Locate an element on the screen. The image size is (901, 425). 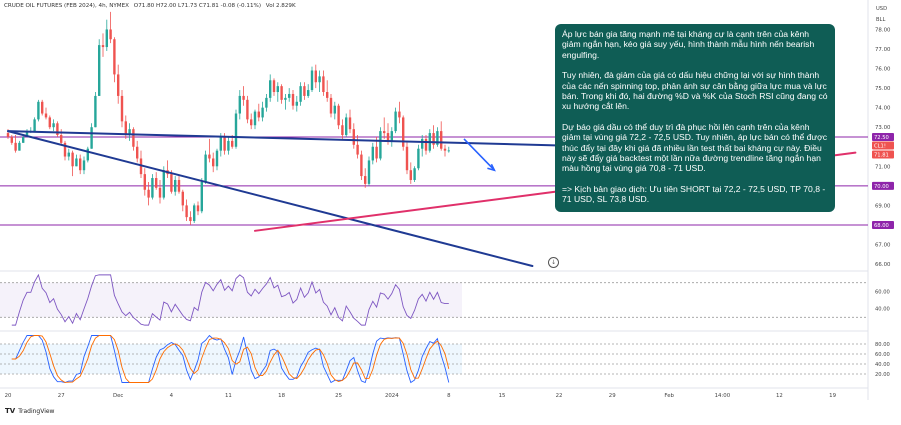
time-tick-label: 19 is located at coordinates (832, 396).